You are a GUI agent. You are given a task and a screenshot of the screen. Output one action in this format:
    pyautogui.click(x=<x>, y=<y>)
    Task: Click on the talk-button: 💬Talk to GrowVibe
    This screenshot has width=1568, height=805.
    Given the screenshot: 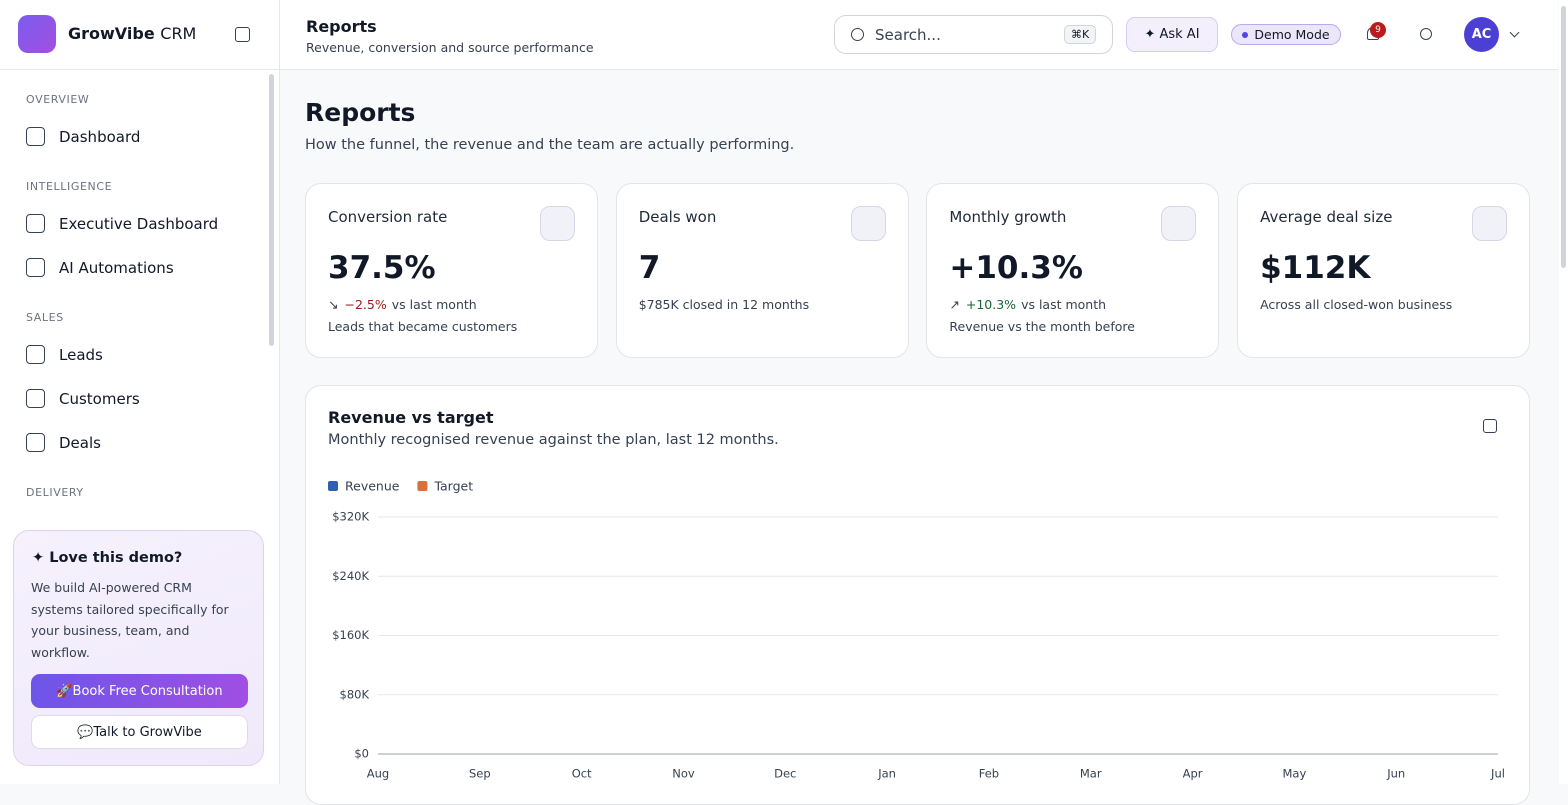 What is the action you would take?
    pyautogui.click(x=139, y=732)
    